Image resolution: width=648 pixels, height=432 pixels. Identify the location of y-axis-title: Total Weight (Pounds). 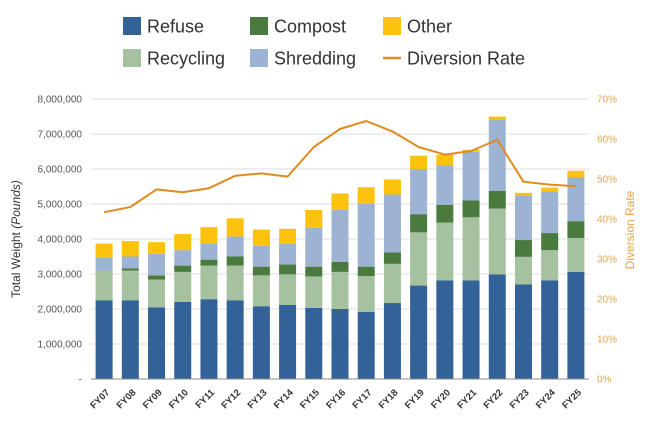
(16, 239).